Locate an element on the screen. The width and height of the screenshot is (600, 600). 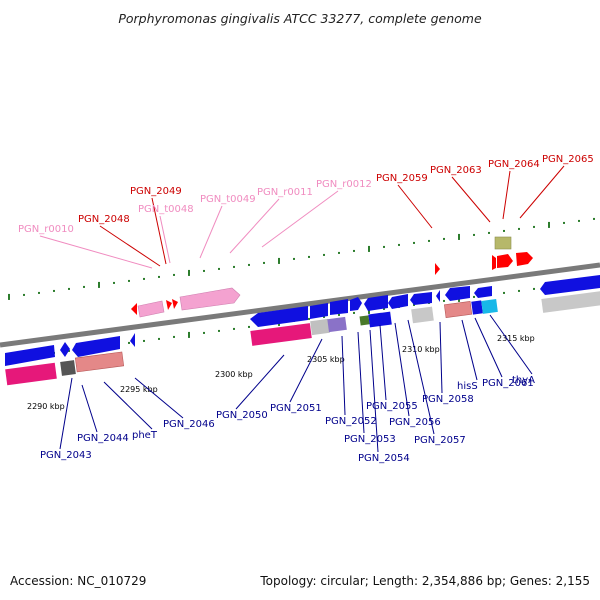
gene-label: PGN_2065 is located at coordinates (568, 159).